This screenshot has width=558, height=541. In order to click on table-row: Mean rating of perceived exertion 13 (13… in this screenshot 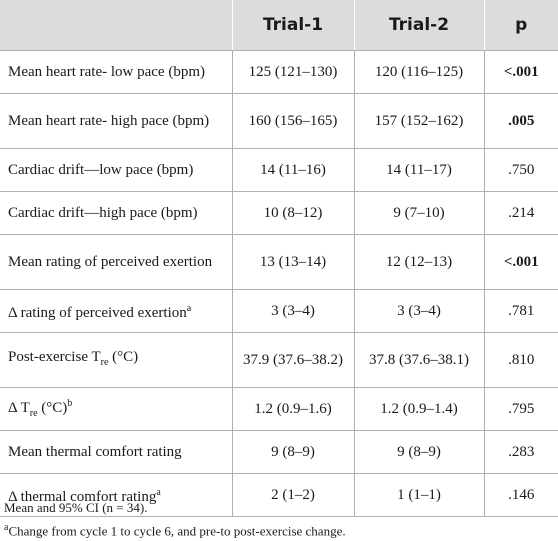, I will do `click(279, 262)`.